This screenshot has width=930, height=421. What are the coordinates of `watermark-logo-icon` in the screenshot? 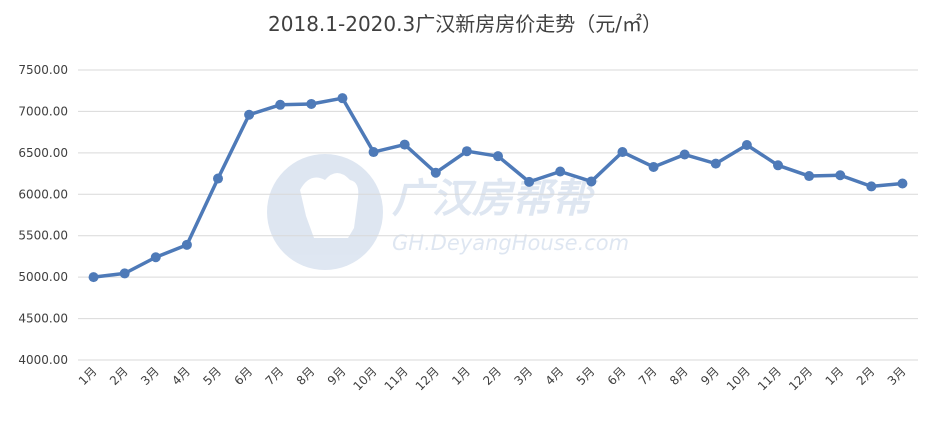 It's located at (325, 212).